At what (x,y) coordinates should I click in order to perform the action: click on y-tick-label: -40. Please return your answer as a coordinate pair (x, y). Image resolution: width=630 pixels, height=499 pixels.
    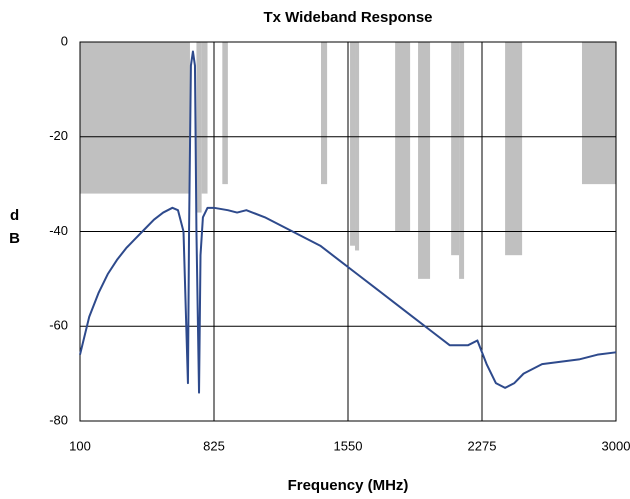
    Looking at the image, I should click on (58, 230).